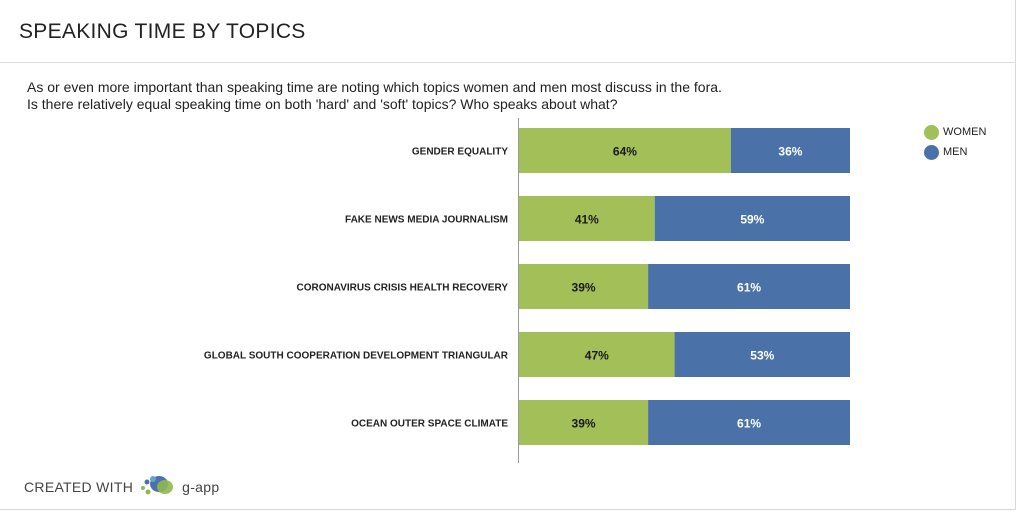 This screenshot has height=514, width=1024. Describe the element at coordinates (159, 486) in the screenshot. I see `g-app-logo-icon` at that location.